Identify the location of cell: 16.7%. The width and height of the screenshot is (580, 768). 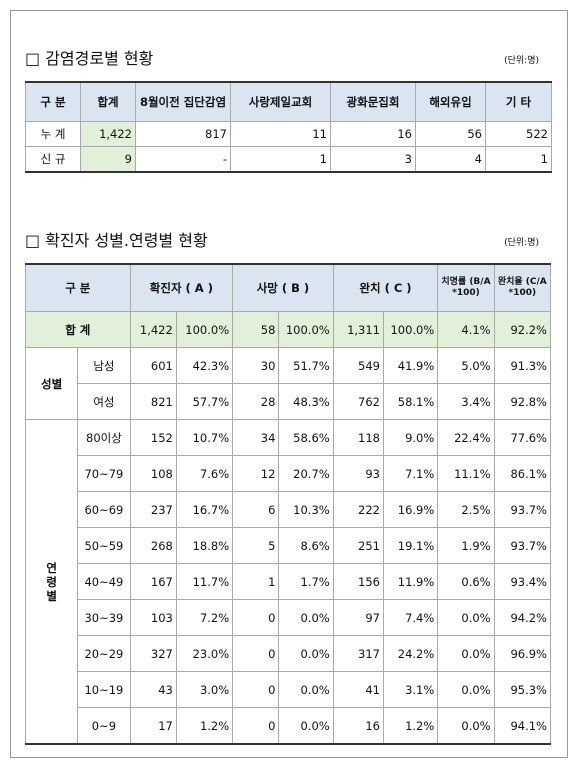
(204, 509).